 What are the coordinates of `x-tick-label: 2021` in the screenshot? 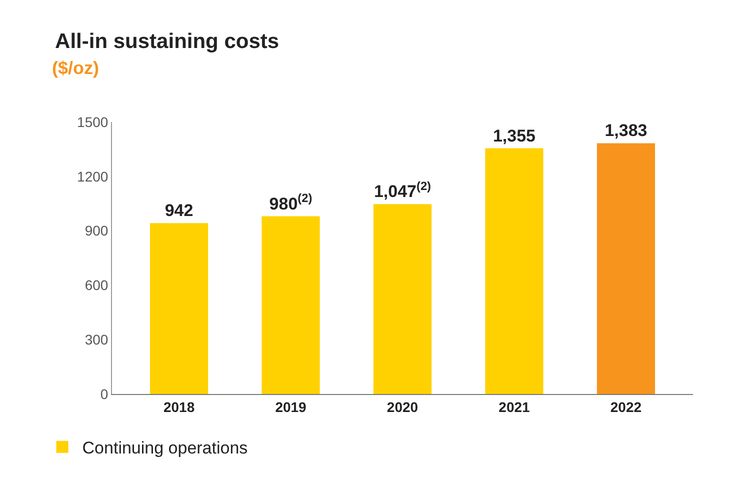 It's located at (514, 406).